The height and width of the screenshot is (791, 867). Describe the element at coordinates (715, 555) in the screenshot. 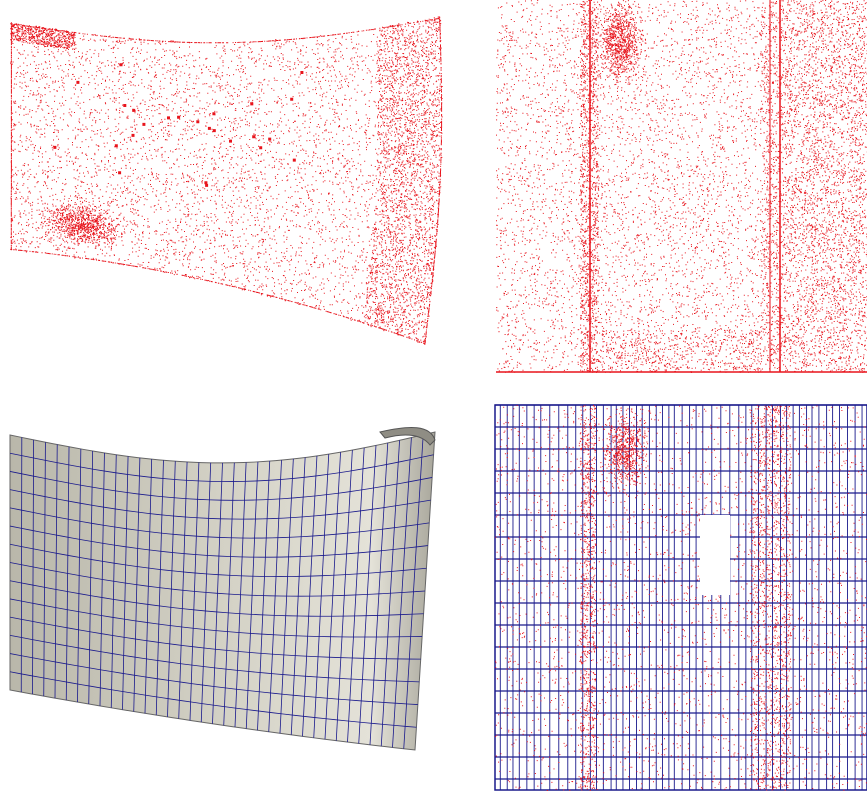

I see `mesh-hole` at that location.